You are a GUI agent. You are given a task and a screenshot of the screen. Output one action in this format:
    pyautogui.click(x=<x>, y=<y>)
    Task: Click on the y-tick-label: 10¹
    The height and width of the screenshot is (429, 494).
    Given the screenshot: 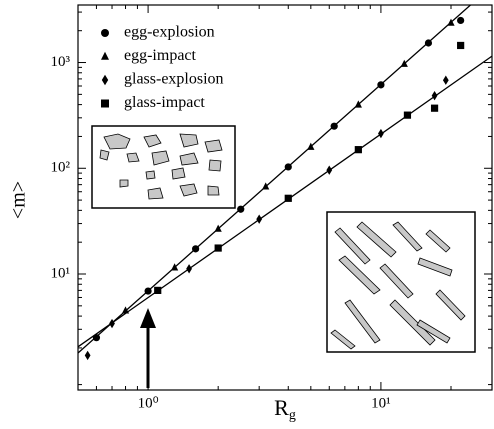 What is the action you would take?
    pyautogui.click(x=61, y=273)
    